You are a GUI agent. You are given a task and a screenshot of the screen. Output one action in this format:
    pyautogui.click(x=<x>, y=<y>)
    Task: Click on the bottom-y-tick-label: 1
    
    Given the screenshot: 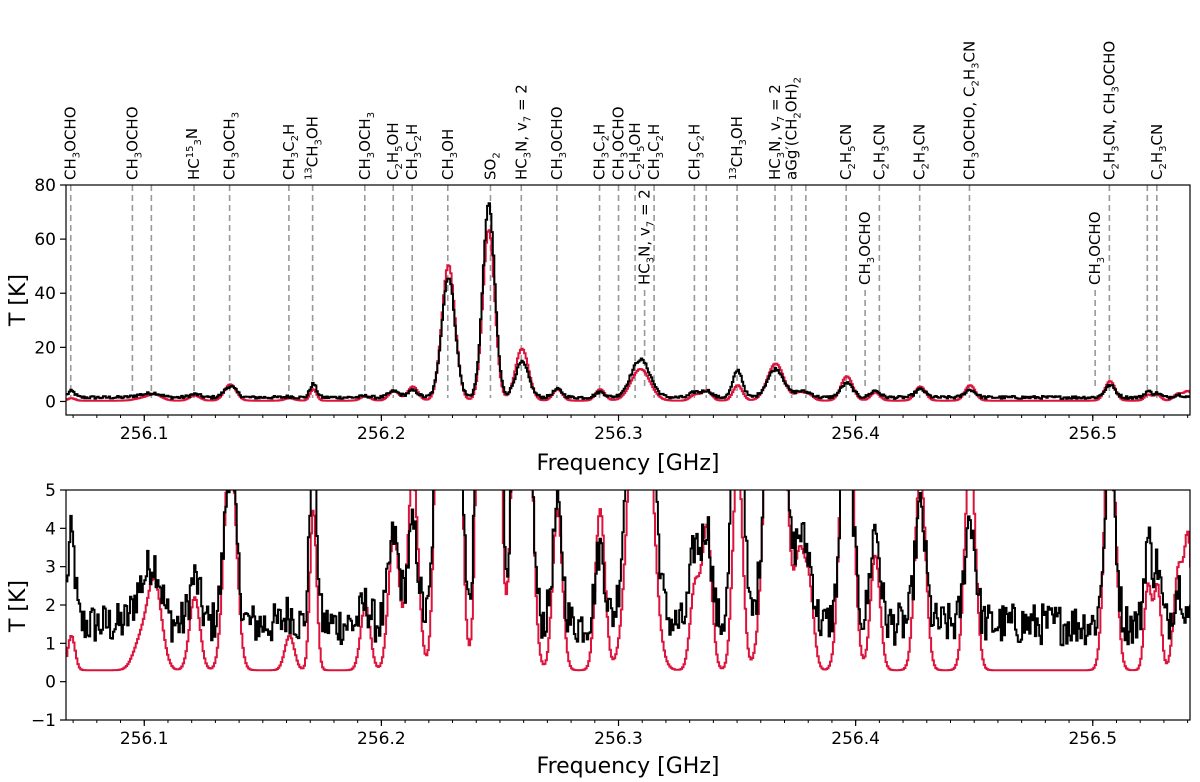 What is the action you would take?
    pyautogui.click(x=50, y=644)
    